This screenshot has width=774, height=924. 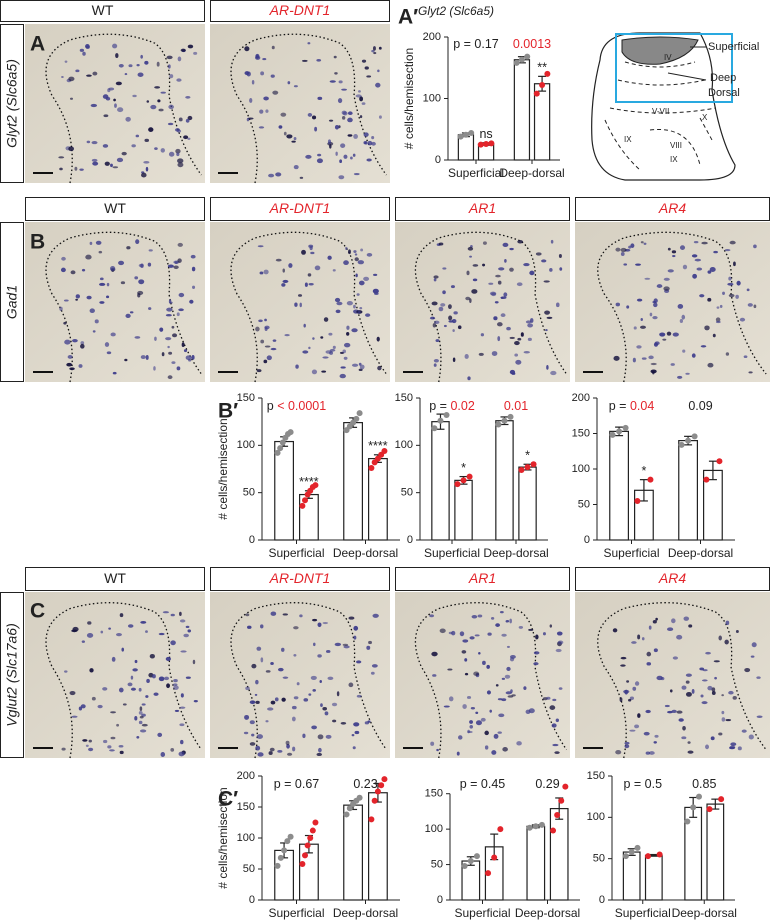 I want to click on panel-letter: C′, so click(x=228, y=799).